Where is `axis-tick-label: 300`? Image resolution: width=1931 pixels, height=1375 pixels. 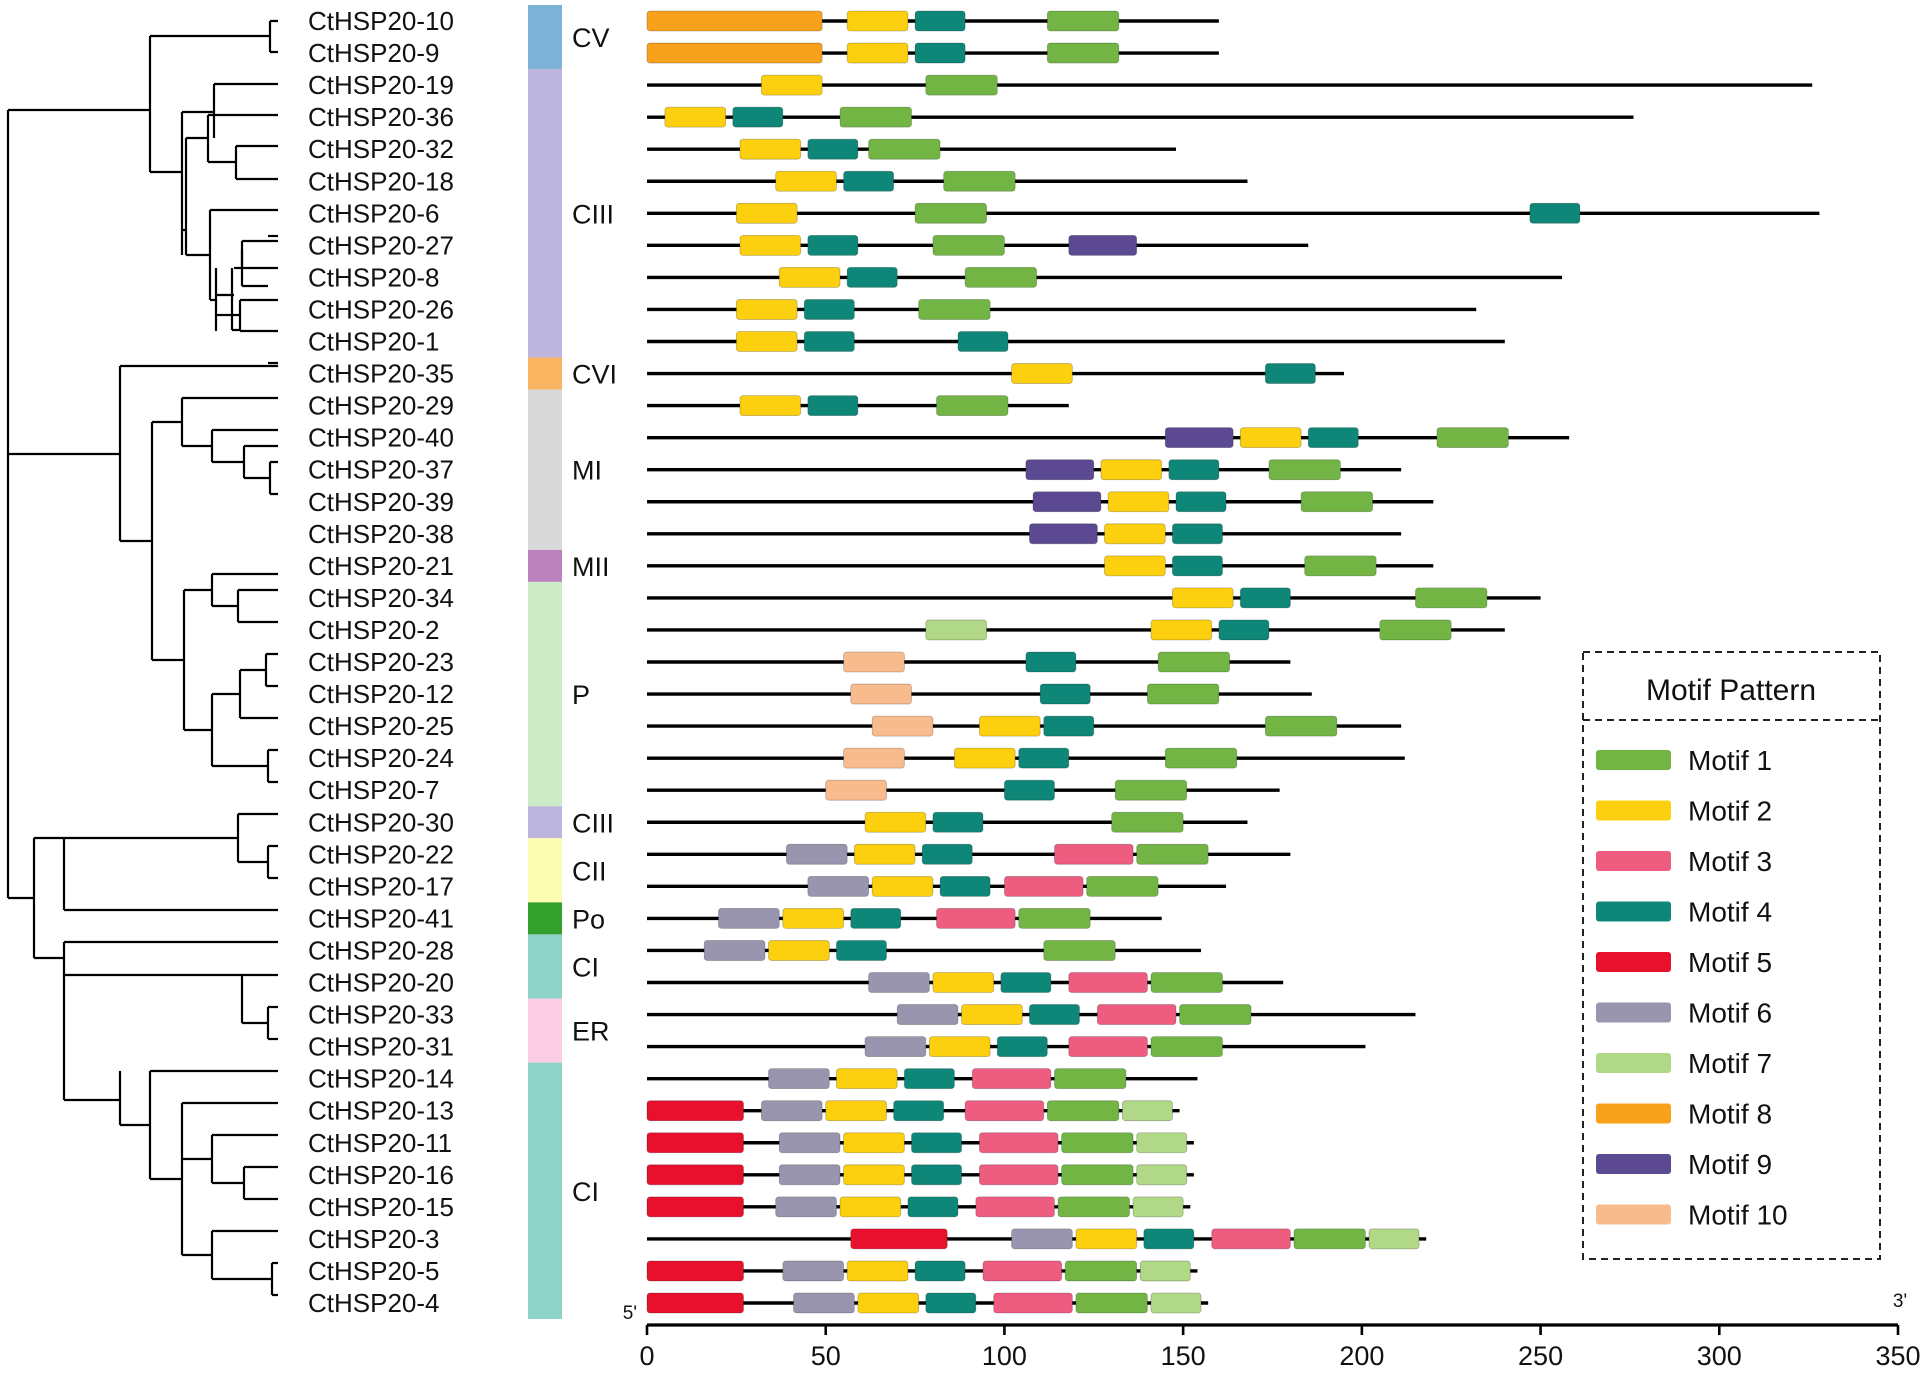 axis-tick-label: 300 is located at coordinates (1719, 1356).